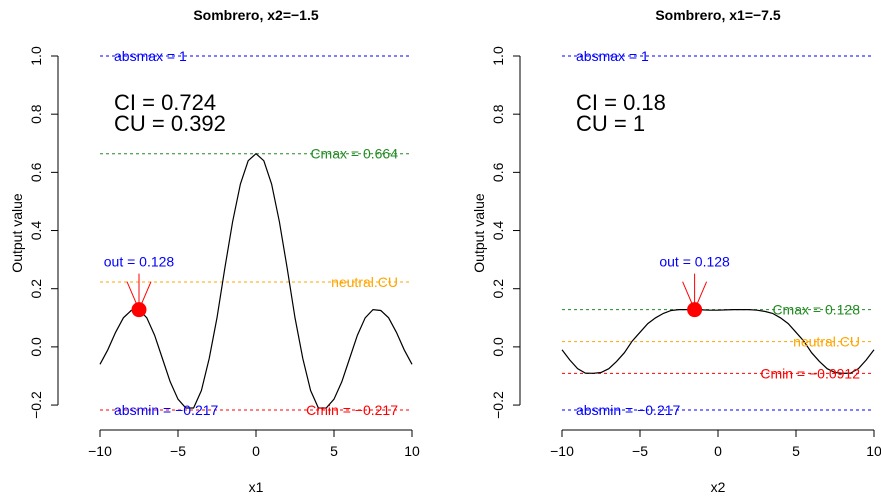 The image size is (881, 499). Describe the element at coordinates (610, 123) in the screenshot. I see `cu-value-text: CU = 1` at that location.